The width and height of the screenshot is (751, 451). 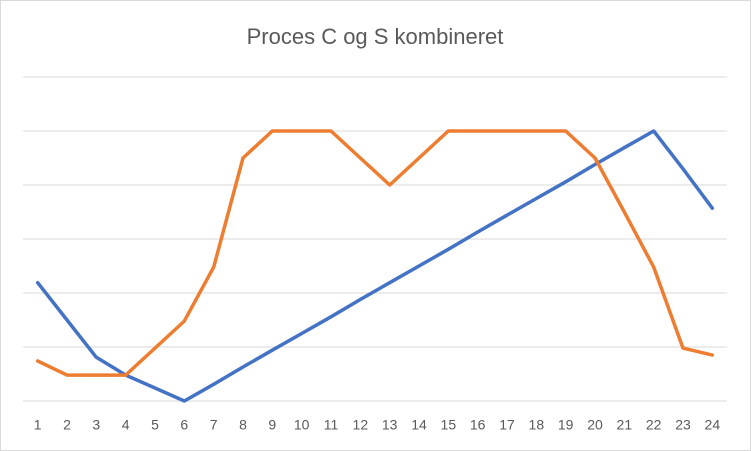 What do you see at coordinates (537, 425) in the screenshot?
I see `x-tick-label: 18` at bounding box center [537, 425].